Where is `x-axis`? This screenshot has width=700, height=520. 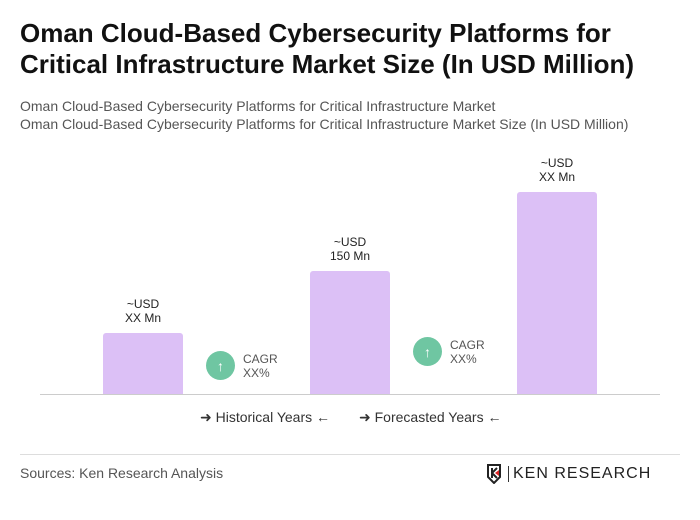
x-axis is located at coordinates (350, 394).